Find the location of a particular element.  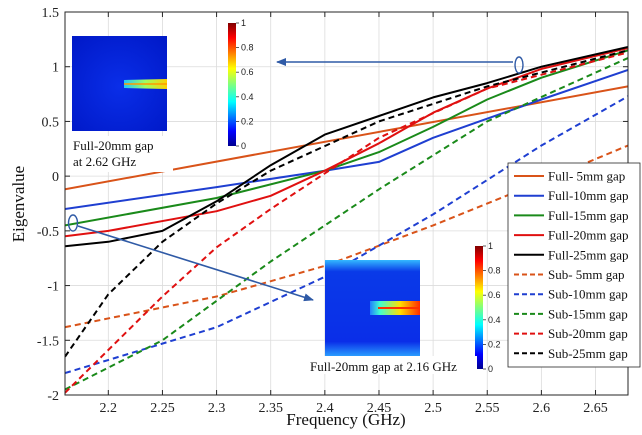

annotation-2-16ghz: Full-20mm gap at 2.16 GHz is located at coordinates (392, 365).